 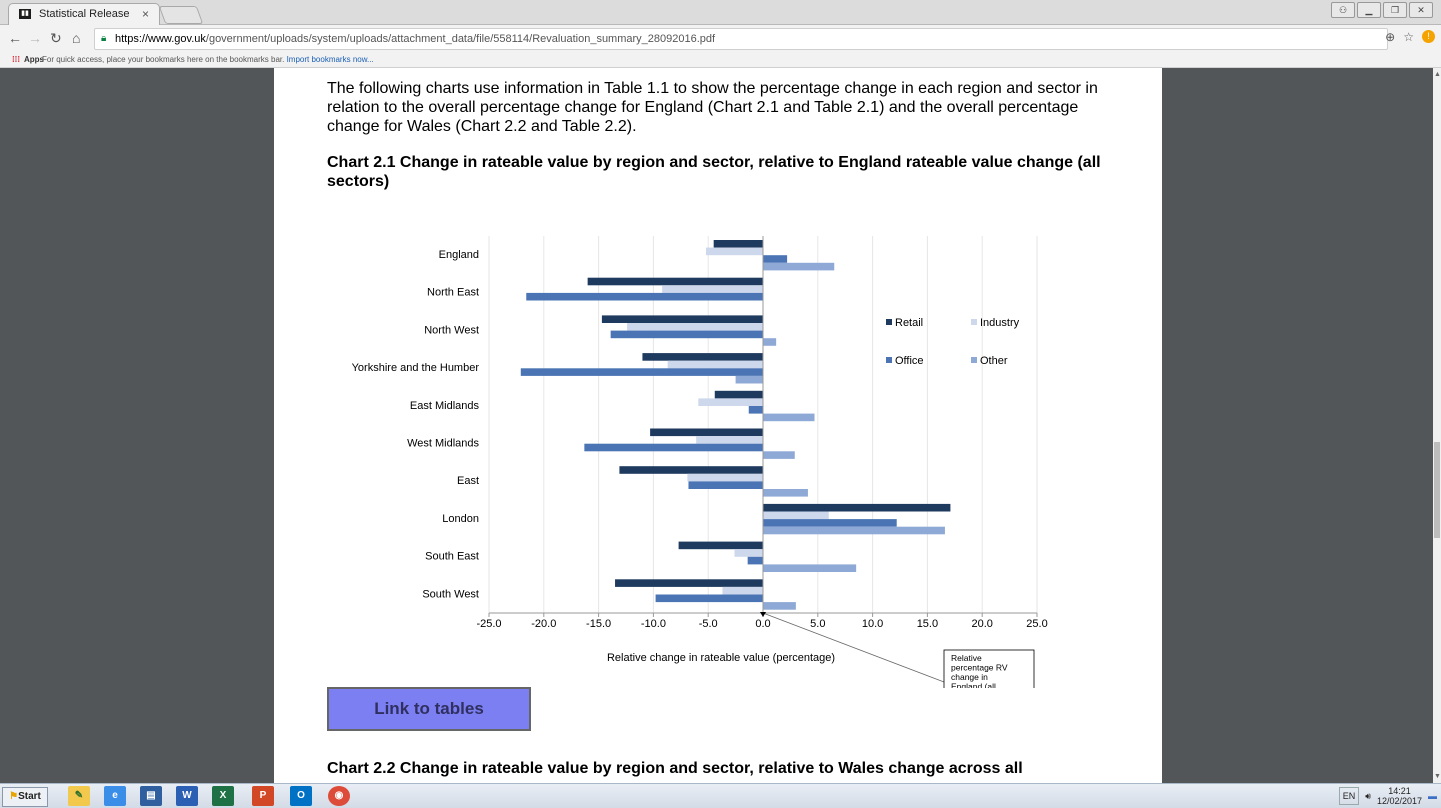 What do you see at coordinates (56, 38) in the screenshot?
I see `reload-icon: ↻` at bounding box center [56, 38].